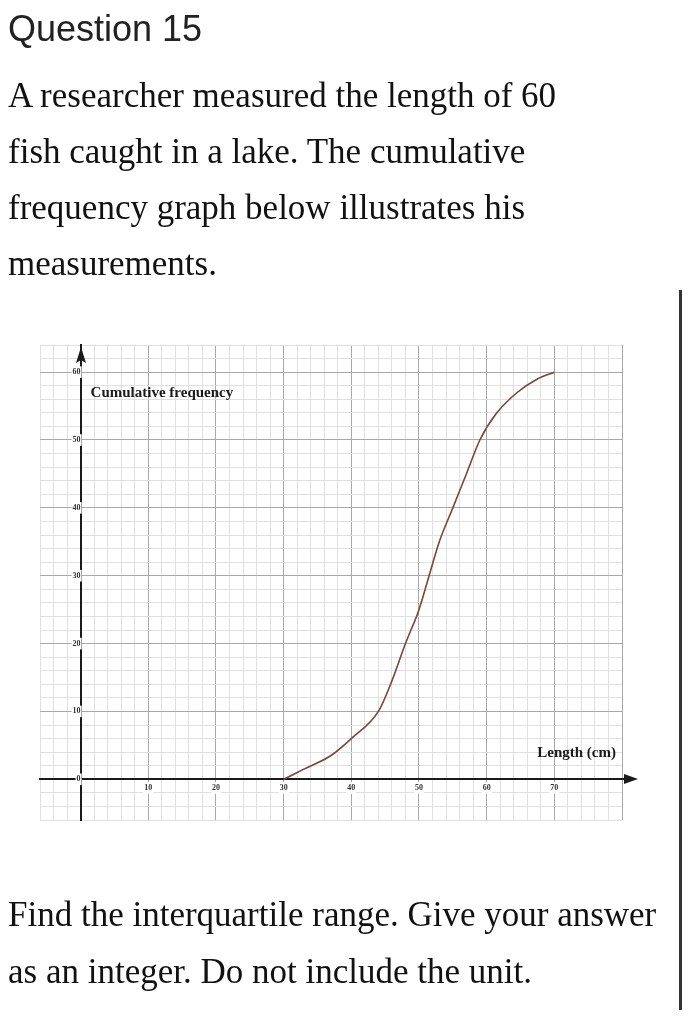 This screenshot has height=1024, width=688. What do you see at coordinates (283, 788) in the screenshot?
I see `x-tick-label: 30` at bounding box center [283, 788].